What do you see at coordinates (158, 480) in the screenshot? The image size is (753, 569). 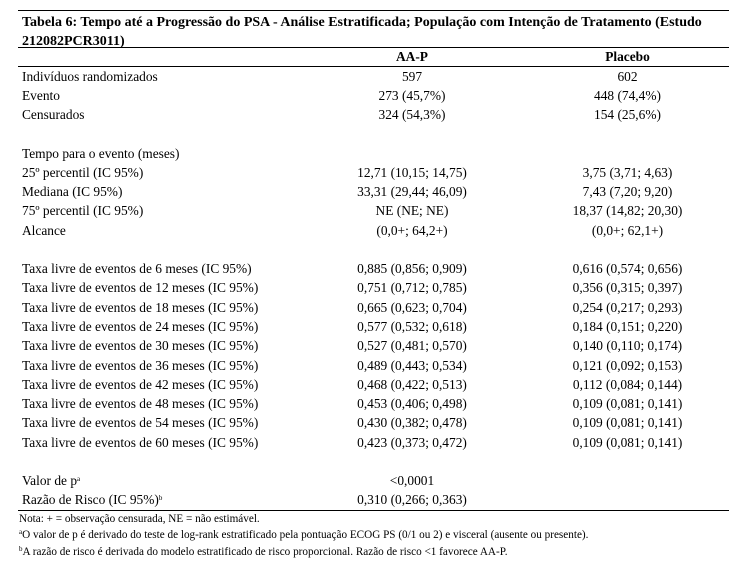 I see `row-label: Valor de pa` at bounding box center [158, 480].